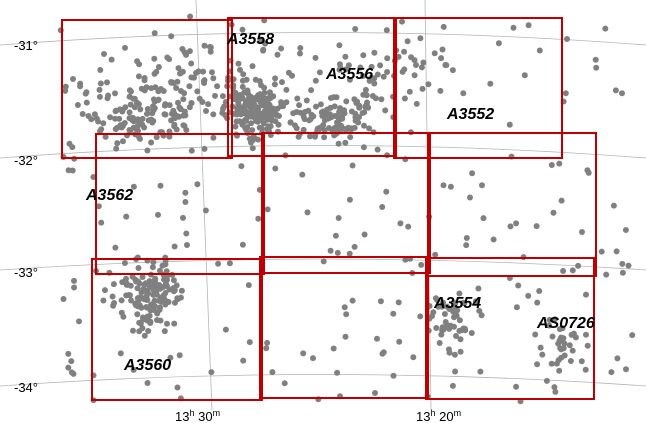  I want to click on dec-grid-line, so click(323, 39).